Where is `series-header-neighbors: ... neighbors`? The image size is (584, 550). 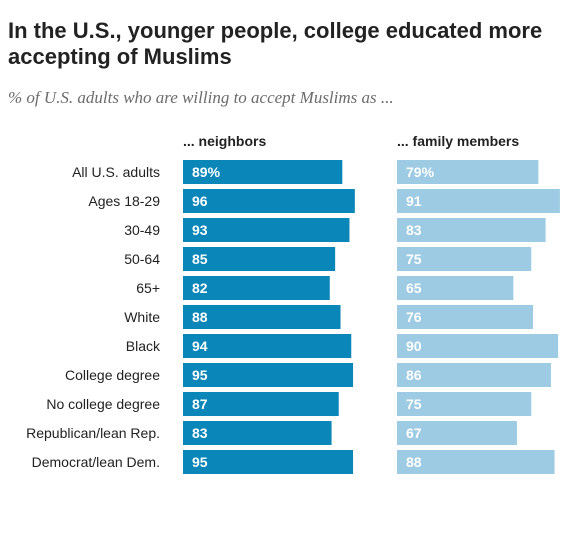
series-header-neighbors: ... neighbors is located at coordinates (225, 141).